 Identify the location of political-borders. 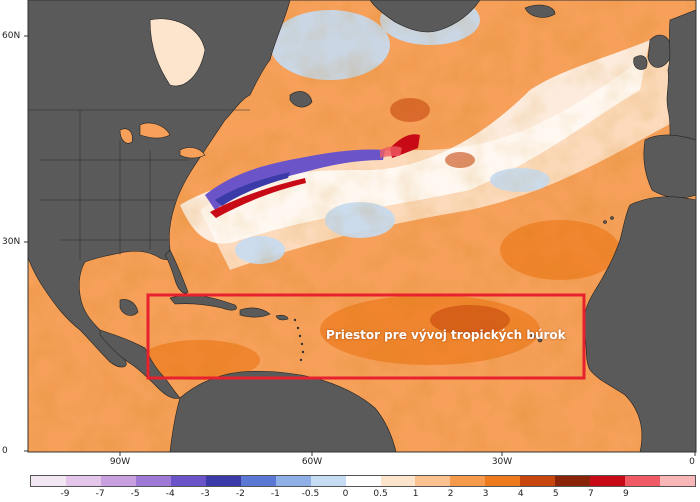
(139, 184).